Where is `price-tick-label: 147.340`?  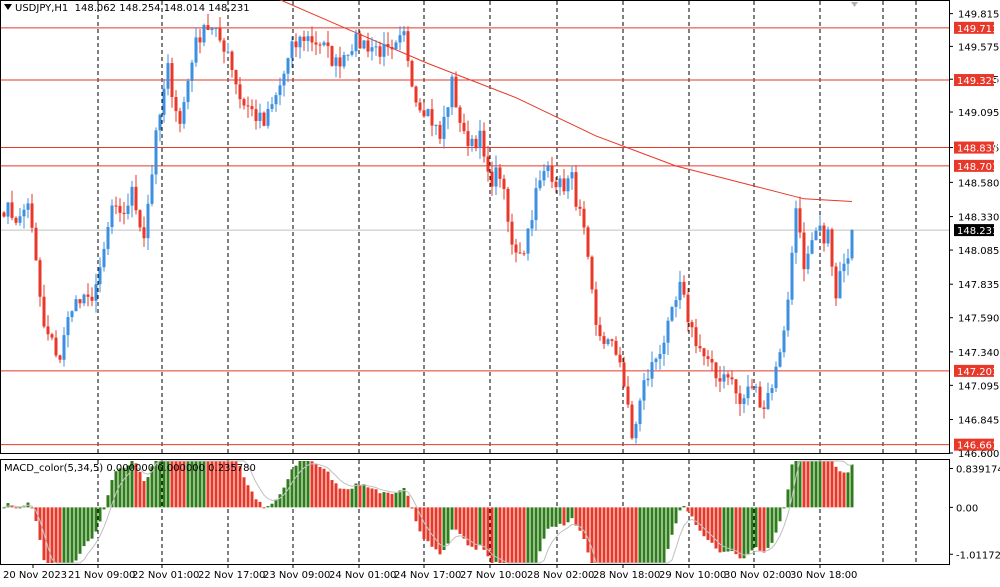 price-tick-label: 147.340 is located at coordinates (978, 353).